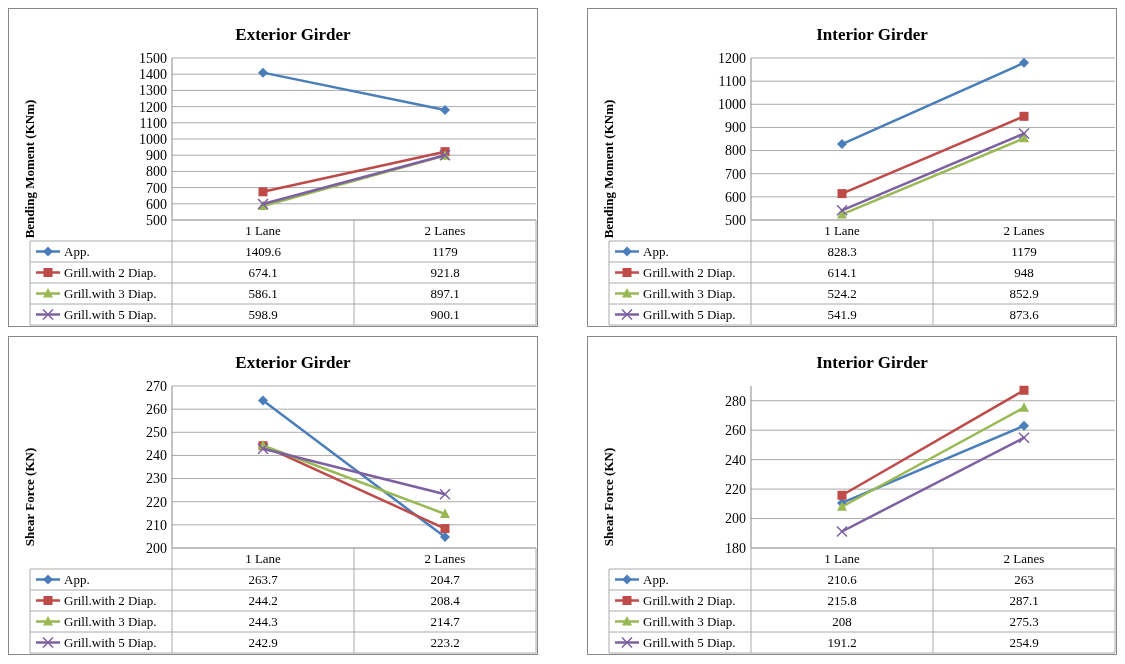  I want to click on data-label: 242.9, so click(263, 643).